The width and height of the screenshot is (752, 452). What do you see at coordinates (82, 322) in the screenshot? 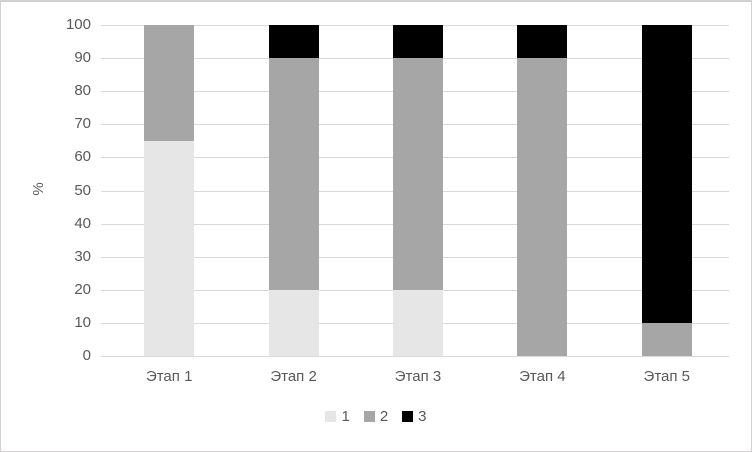
I see `y-tick-label: 10` at bounding box center [82, 322].